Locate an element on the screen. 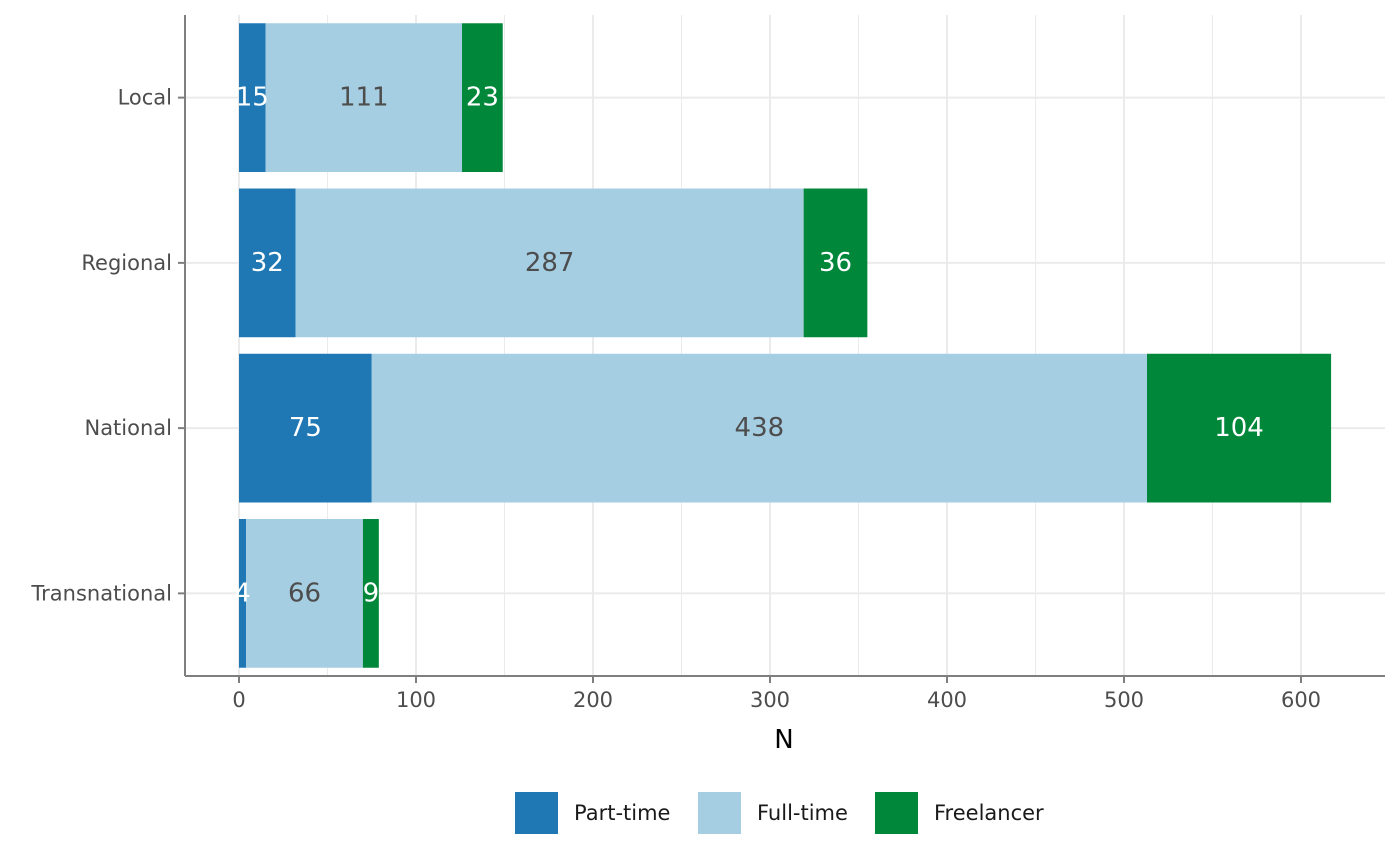 The image size is (1400, 865). legend-label: Part-time is located at coordinates (622, 813).